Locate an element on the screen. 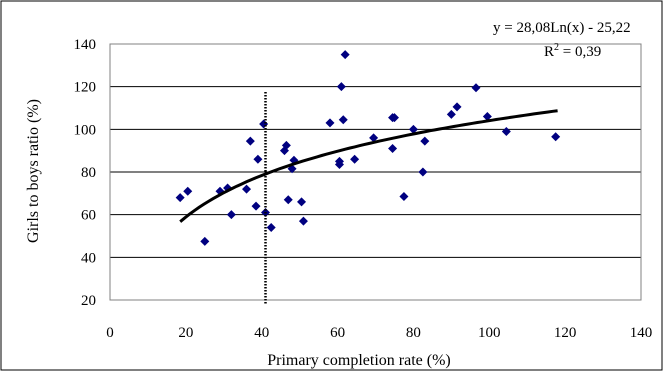 The image size is (663, 371). r-squared-value: = 0,39 is located at coordinates (580, 52).